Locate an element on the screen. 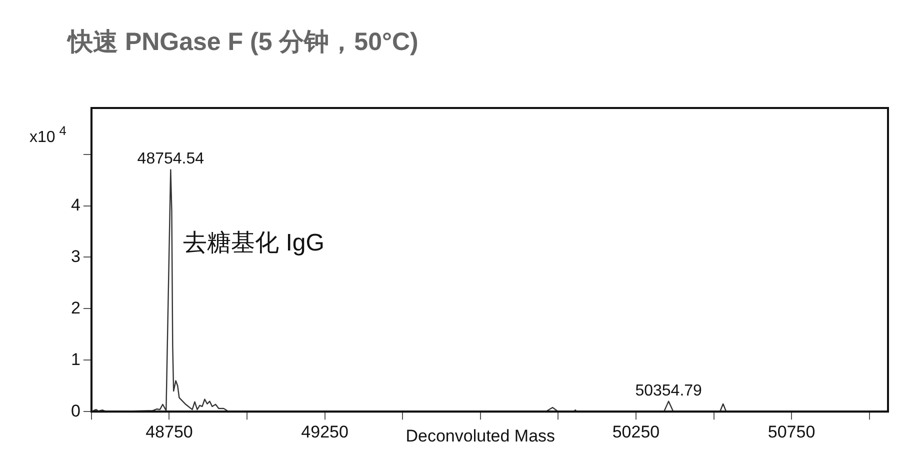  y-tick-label: 1 is located at coordinates (75, 359).